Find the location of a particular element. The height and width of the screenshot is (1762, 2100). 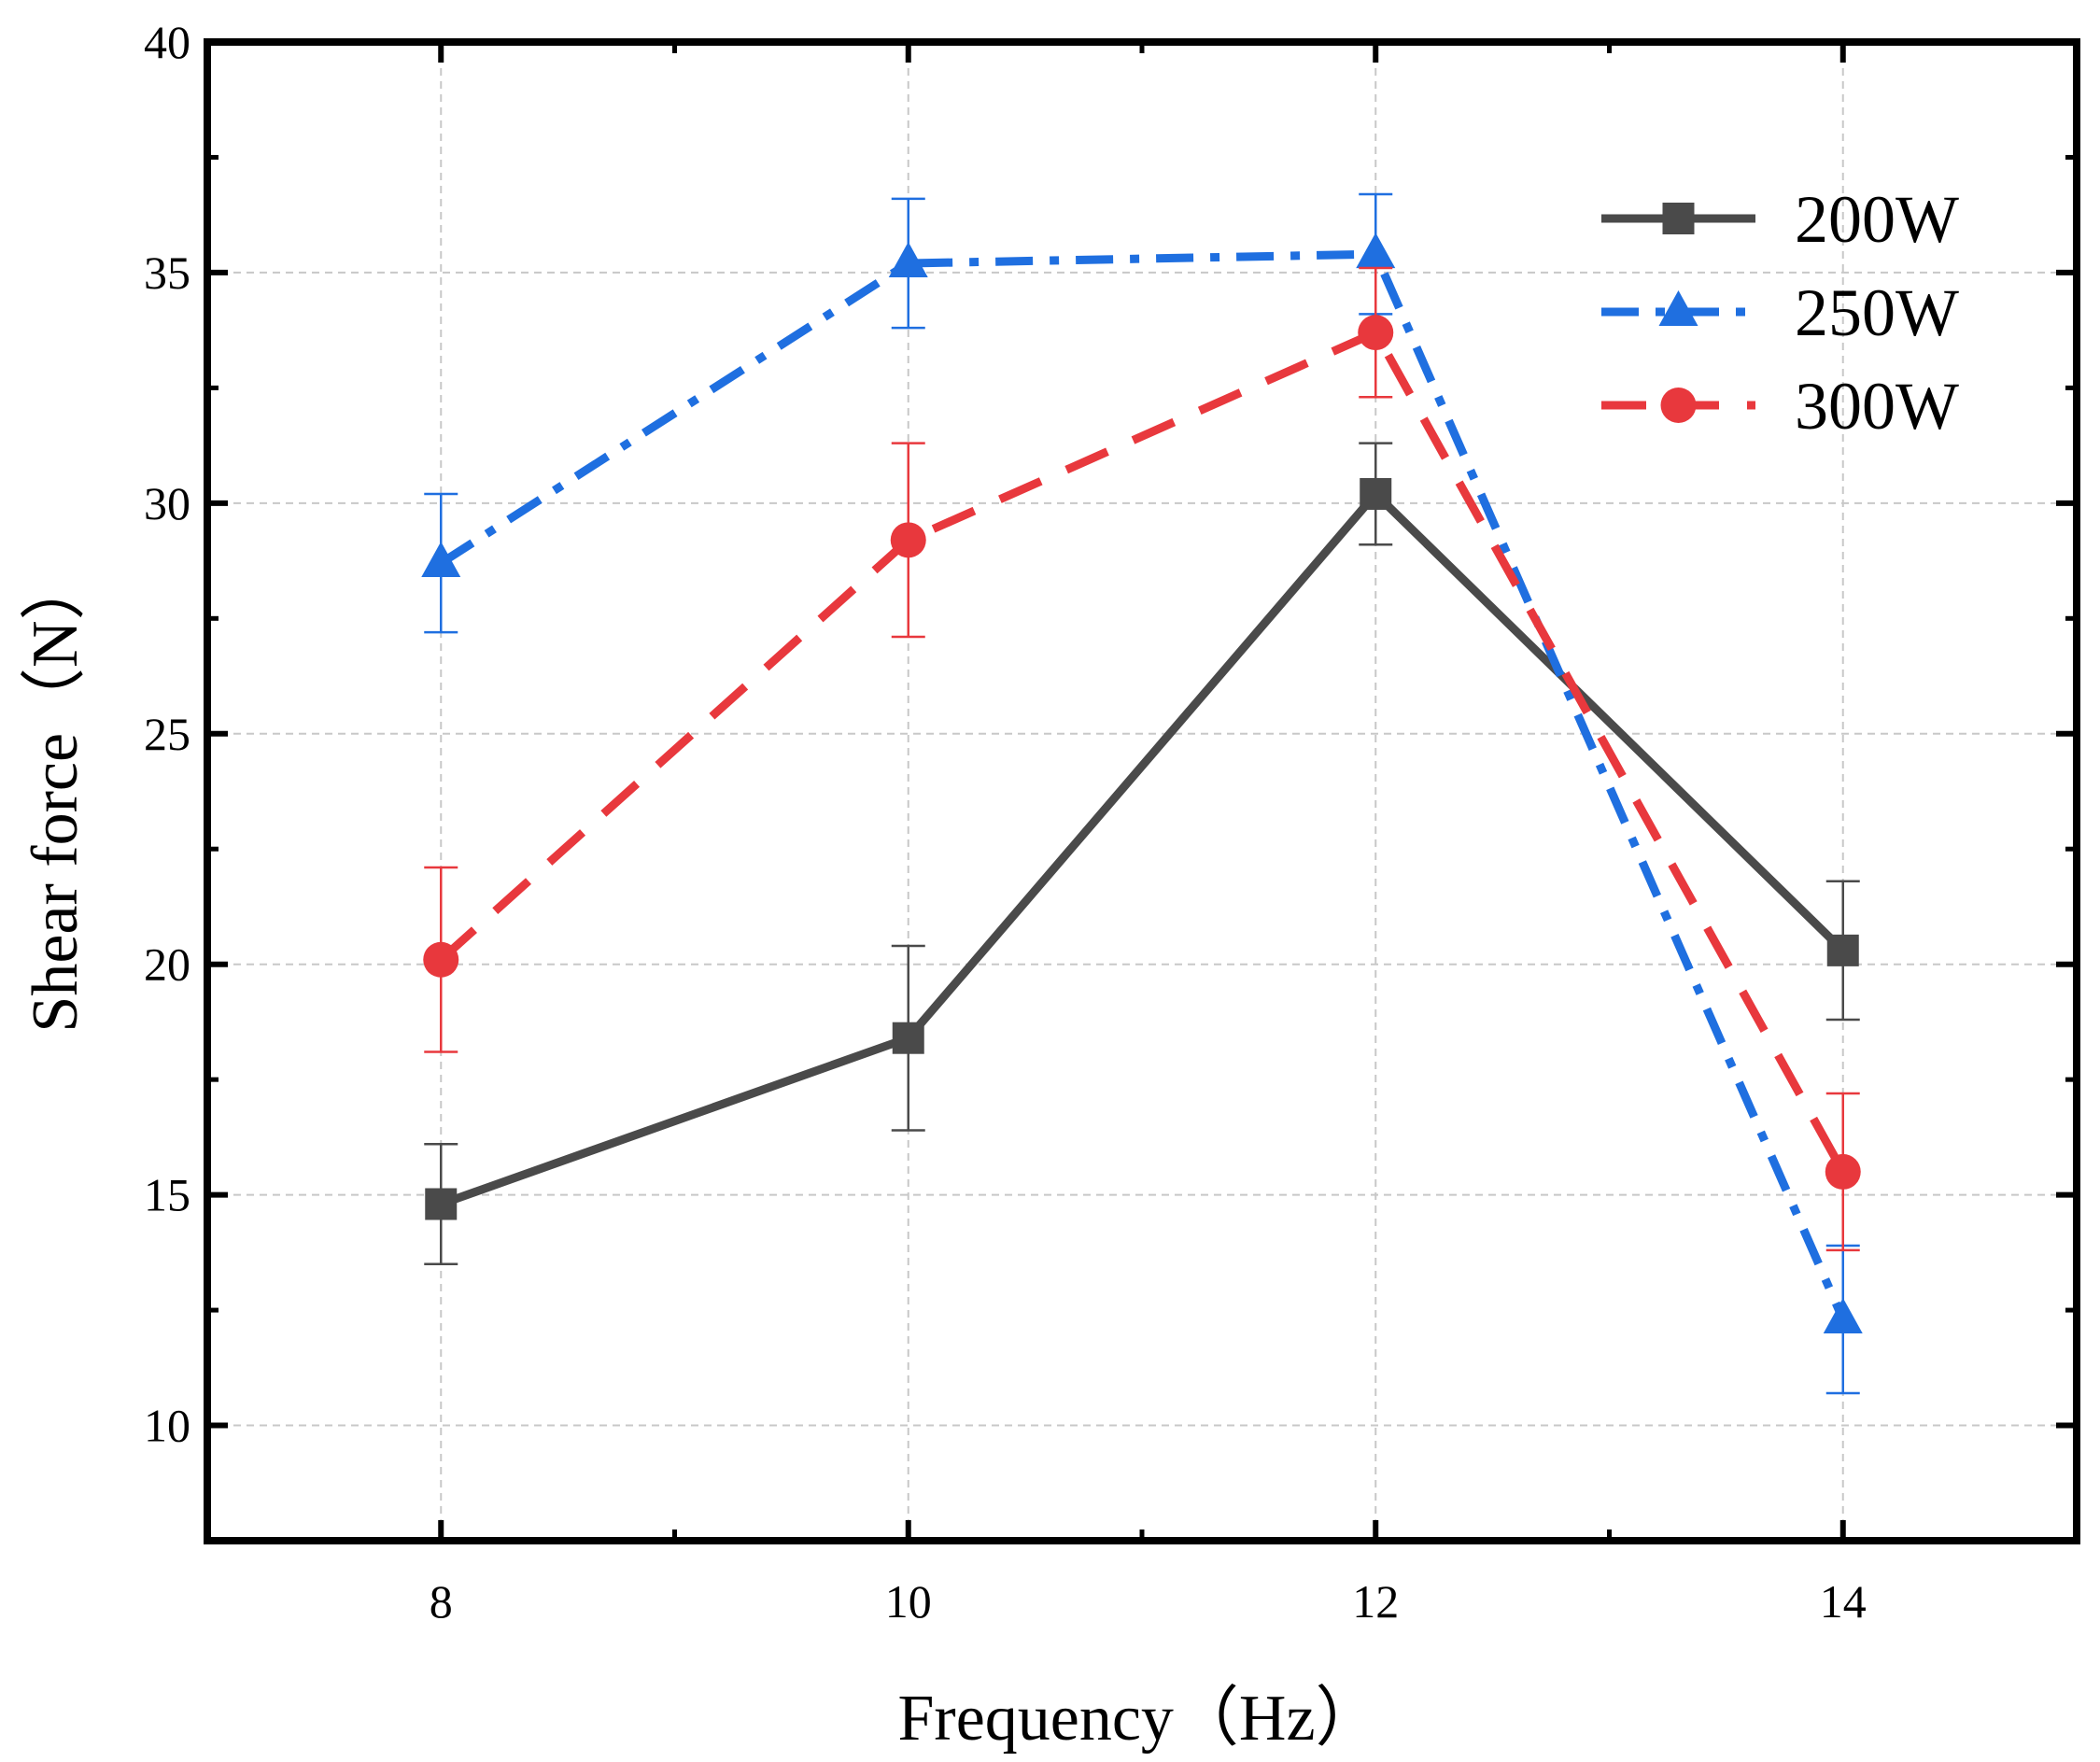

y-tick-label: 40 is located at coordinates (167, 42).